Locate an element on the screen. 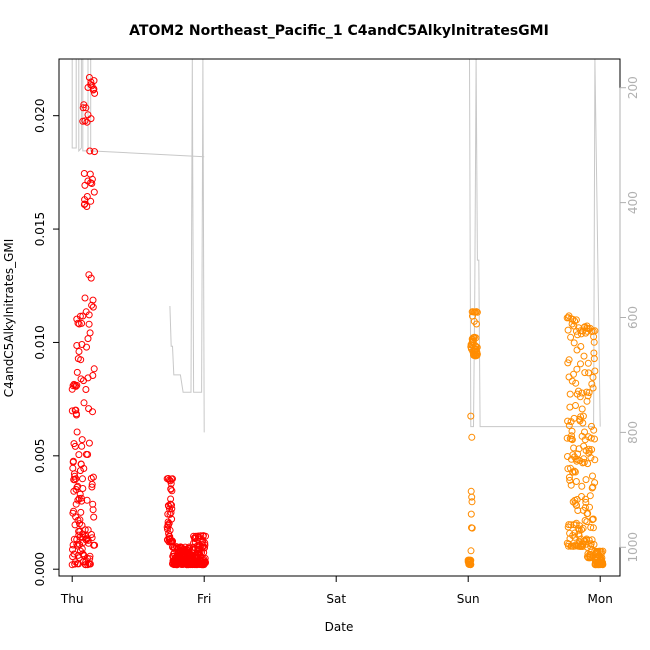 Image resolution: width=650 pixels, height=650 pixels. y2-tick-label: 400 is located at coordinates (633, 202).